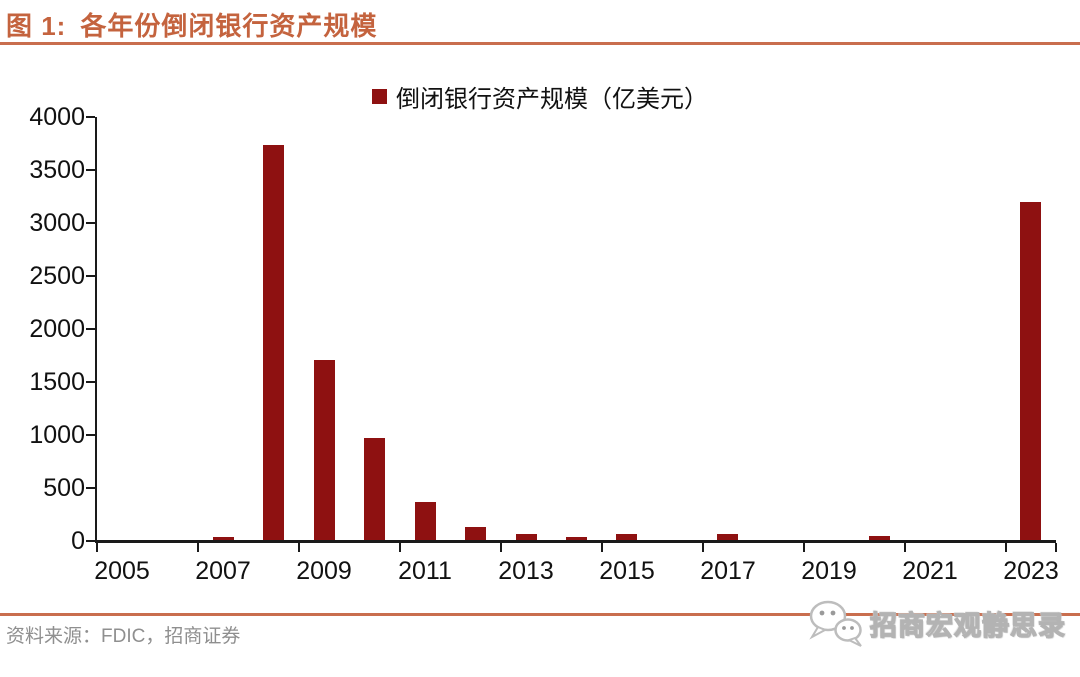 The image size is (1080, 677). I want to click on y-axis-tick-label: 1500, so click(57, 382).